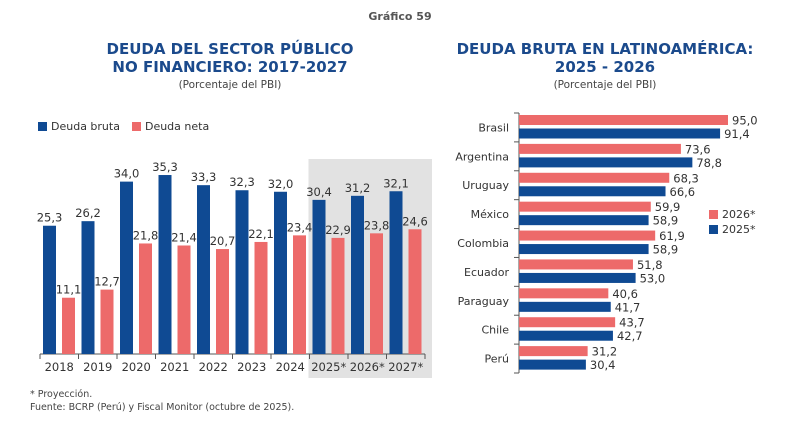  I want to click on data-label: 66,6, so click(683, 192).